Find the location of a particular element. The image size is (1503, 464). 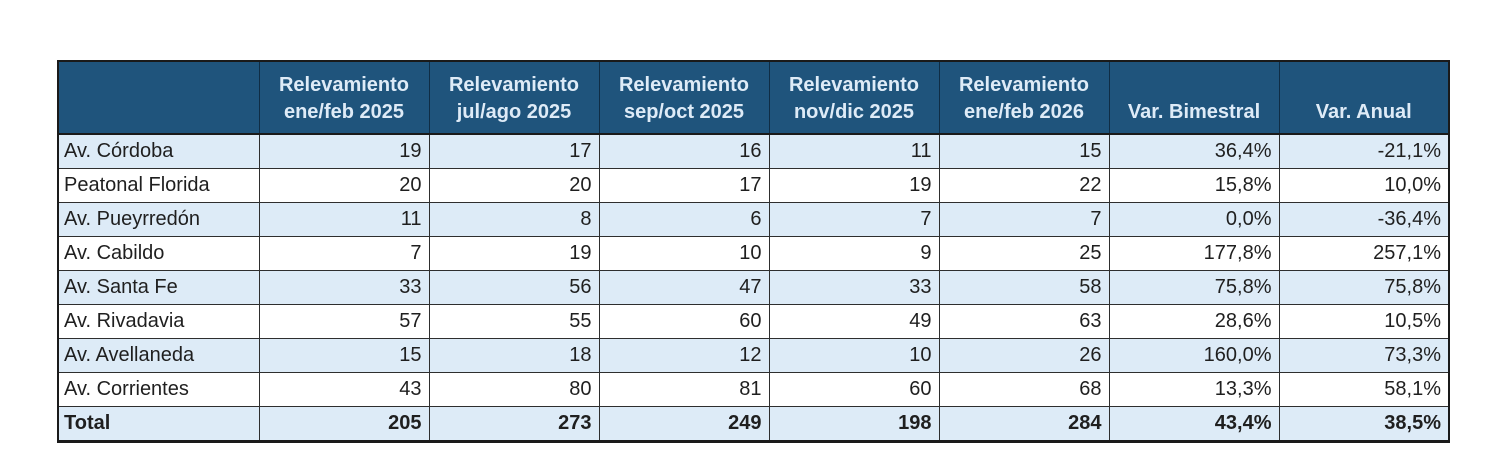

table-row: Av. Corrientes 43 80 81 60 68 13,3% 58,1% is located at coordinates (753, 389).